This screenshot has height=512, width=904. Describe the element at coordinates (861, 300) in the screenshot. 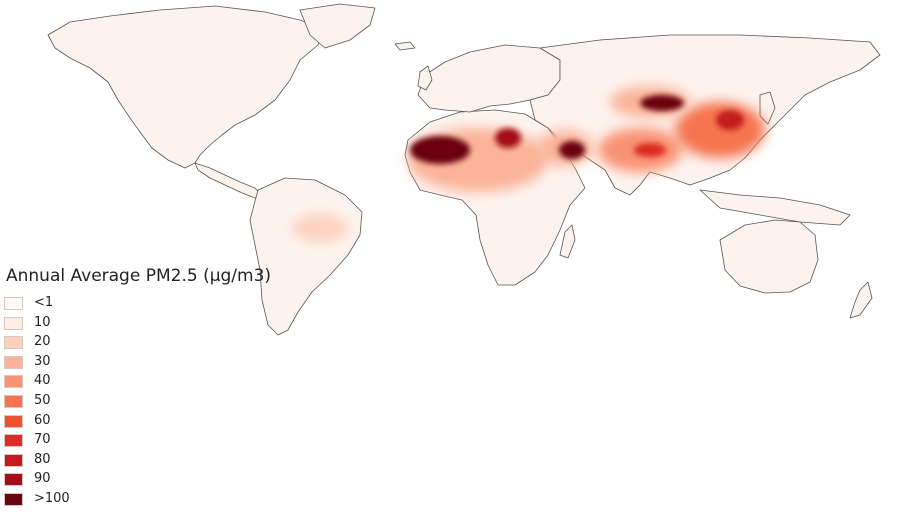

I see `new-zealand` at that location.